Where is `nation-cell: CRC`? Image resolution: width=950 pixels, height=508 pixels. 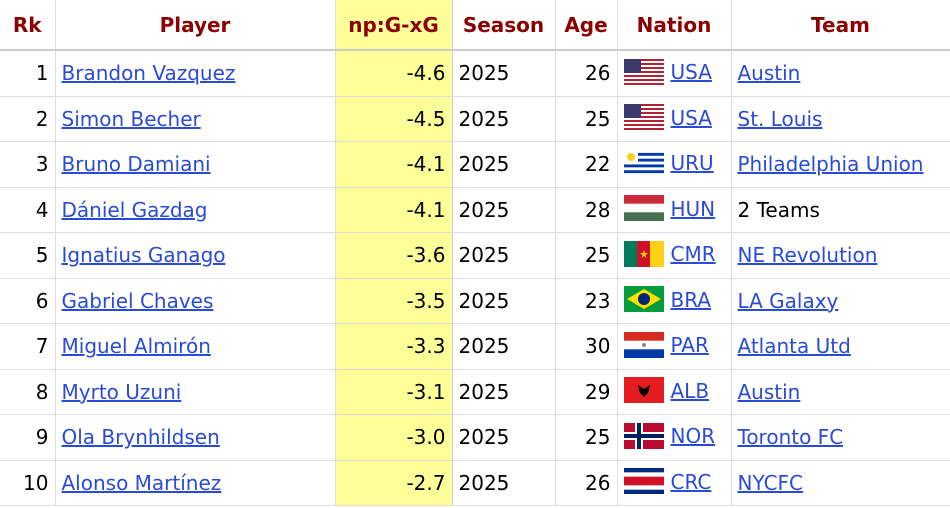 nation-cell: CRC is located at coordinates (674, 483).